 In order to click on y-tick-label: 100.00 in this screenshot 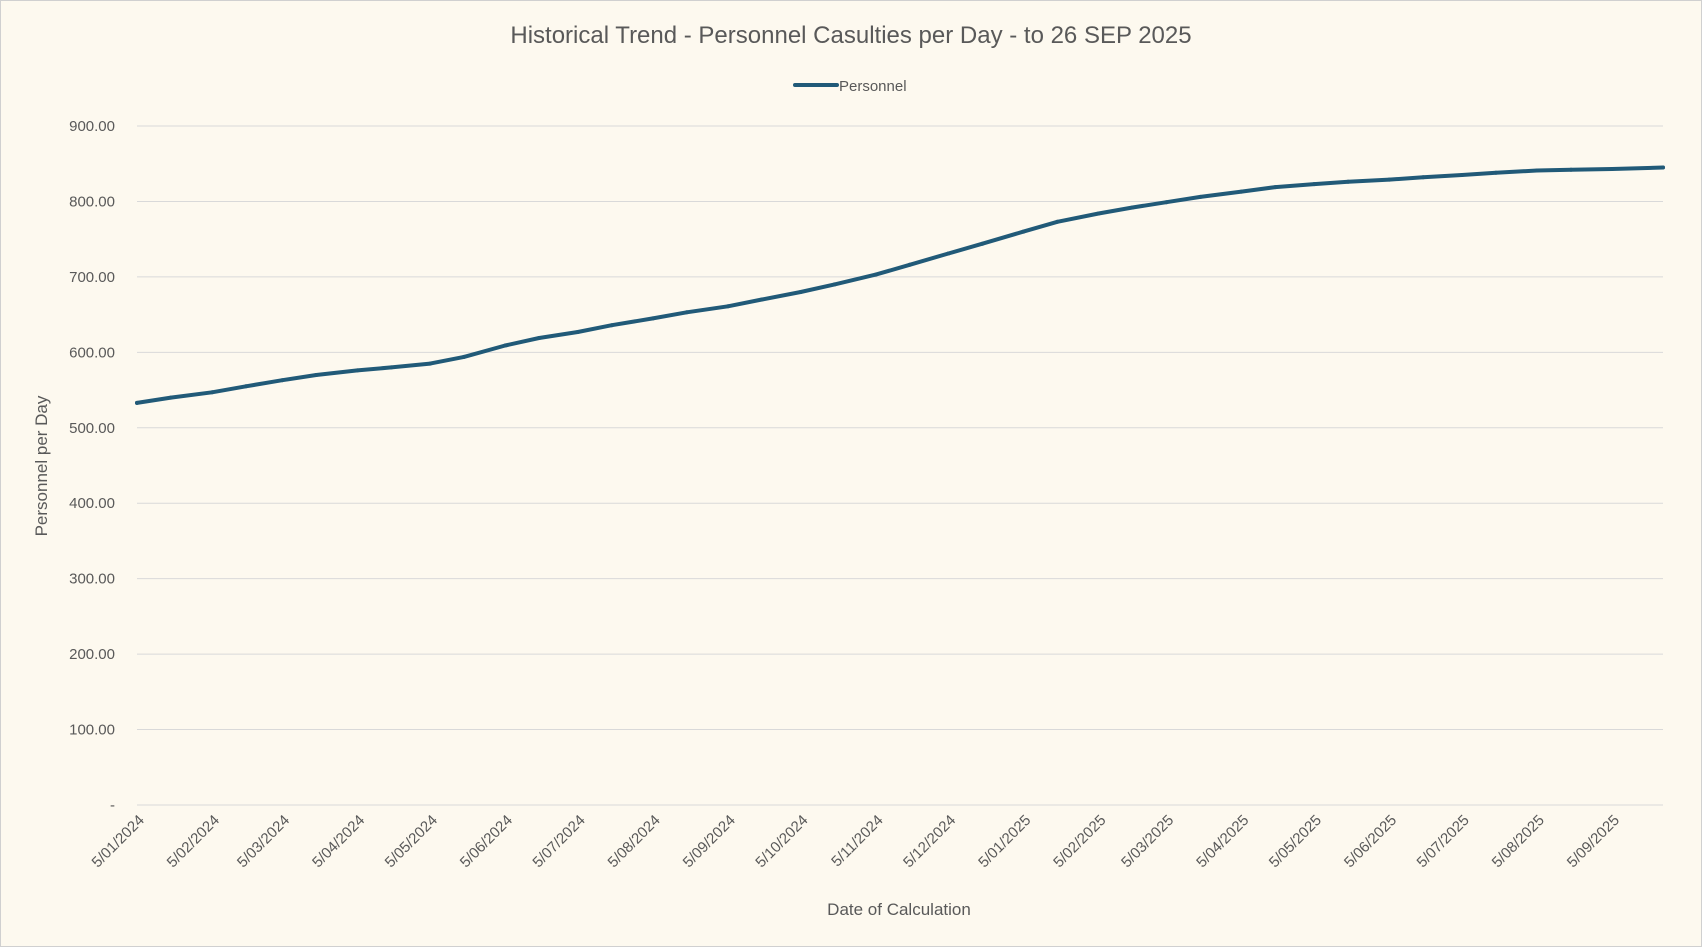, I will do `click(92, 730)`.